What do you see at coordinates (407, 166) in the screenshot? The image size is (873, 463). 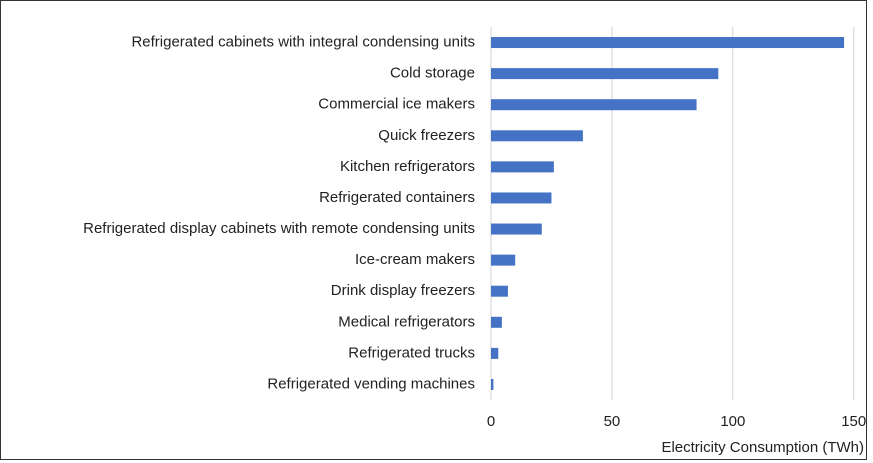 I see `y-tick-label: Kitchen refrigerators` at bounding box center [407, 166].